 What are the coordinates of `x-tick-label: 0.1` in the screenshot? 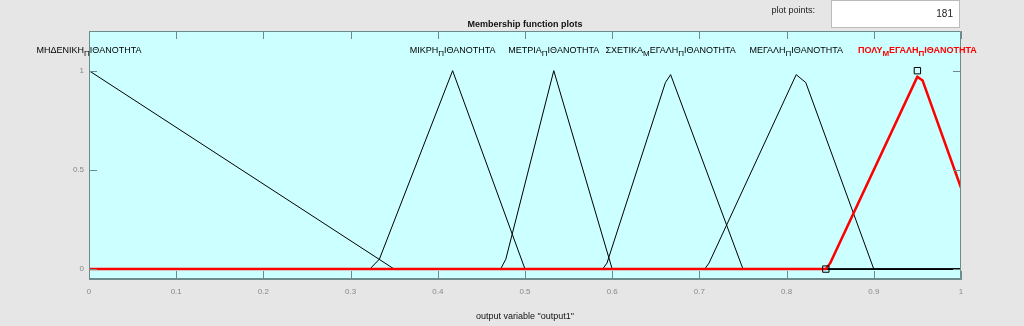 It's located at (176, 291).